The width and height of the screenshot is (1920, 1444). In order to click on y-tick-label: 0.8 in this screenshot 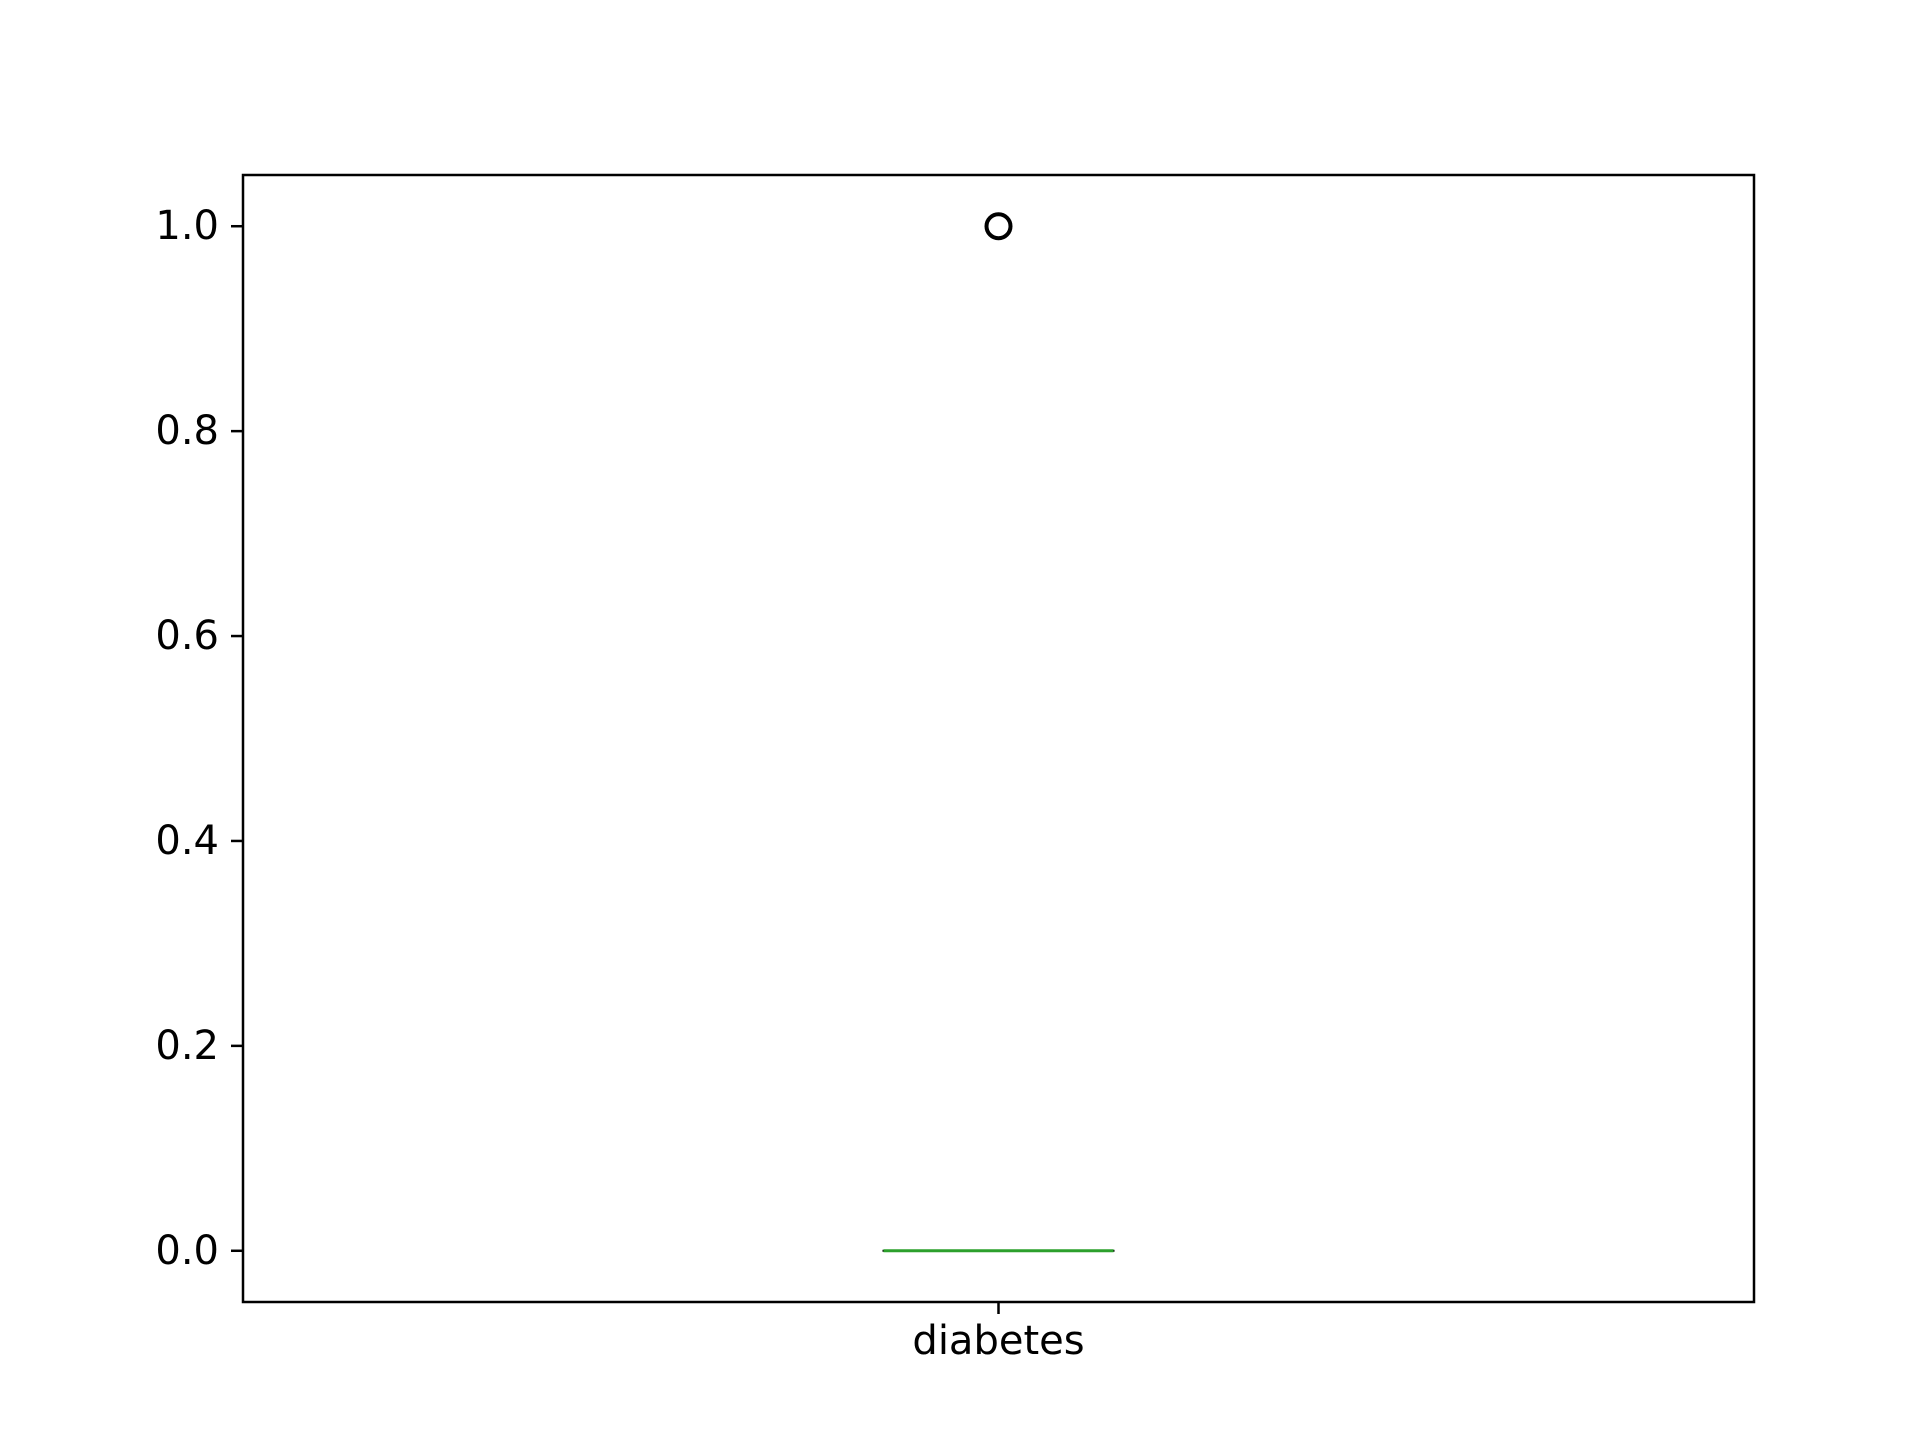, I will do `click(187, 431)`.